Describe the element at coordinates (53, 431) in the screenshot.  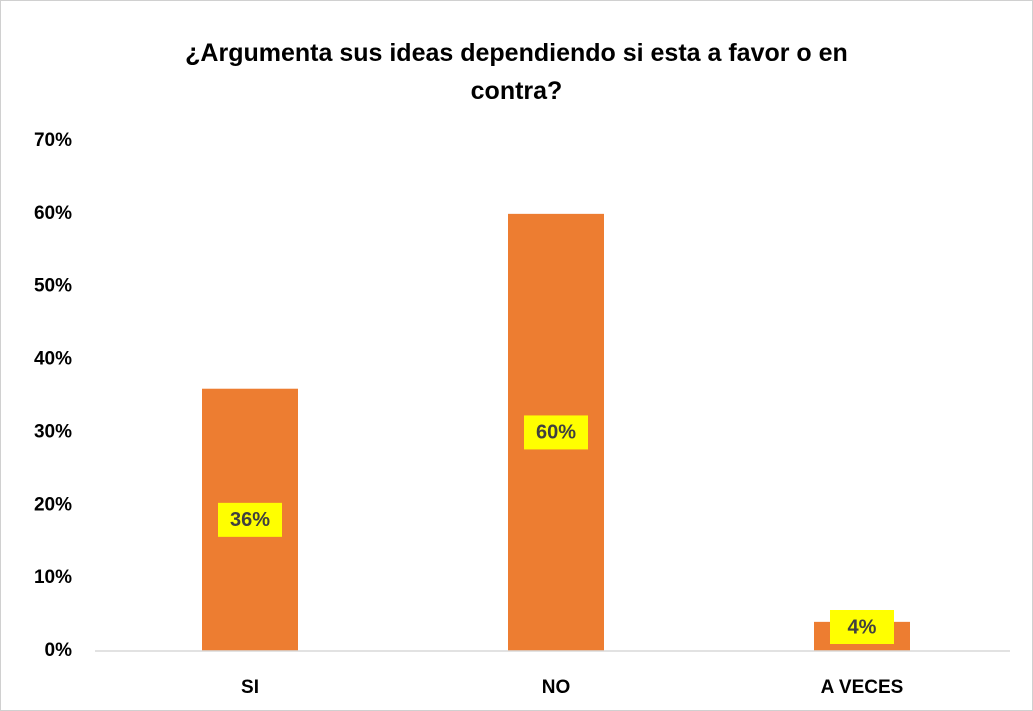
I see `y-tick-label: 30%` at that location.